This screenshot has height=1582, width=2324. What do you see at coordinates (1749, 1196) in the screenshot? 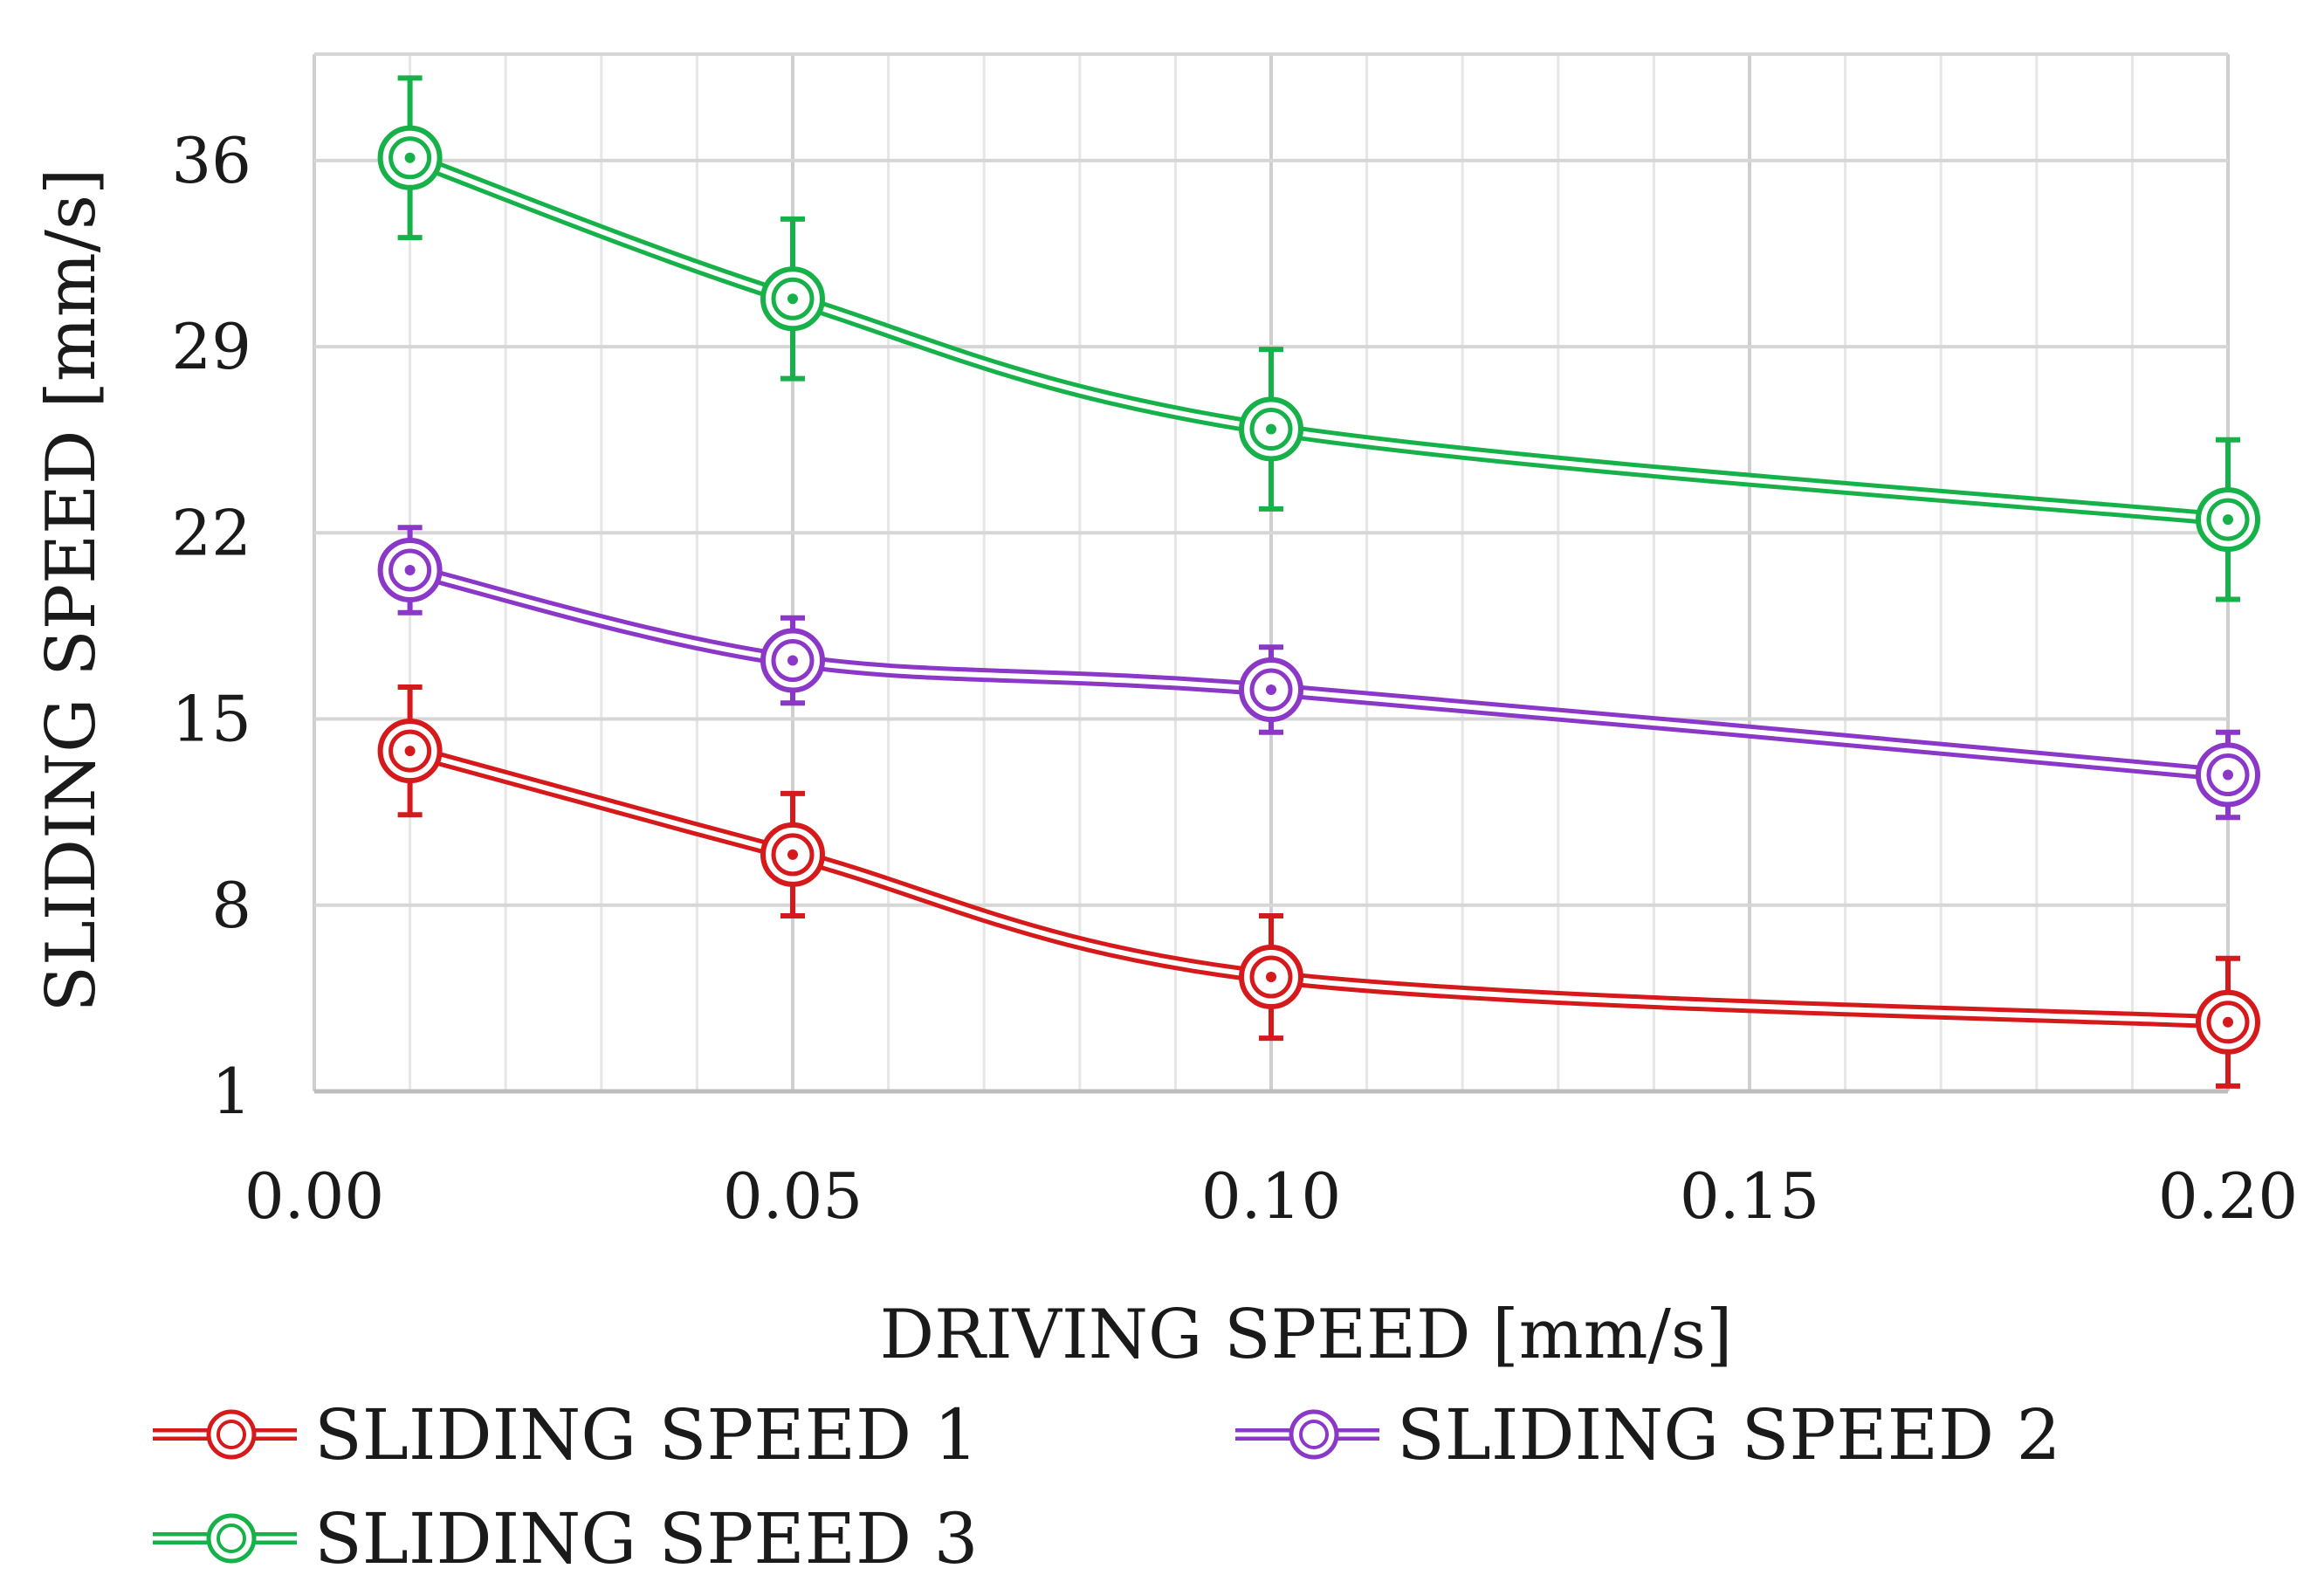
I see `x-tick-label: 0.15` at bounding box center [1749, 1196].